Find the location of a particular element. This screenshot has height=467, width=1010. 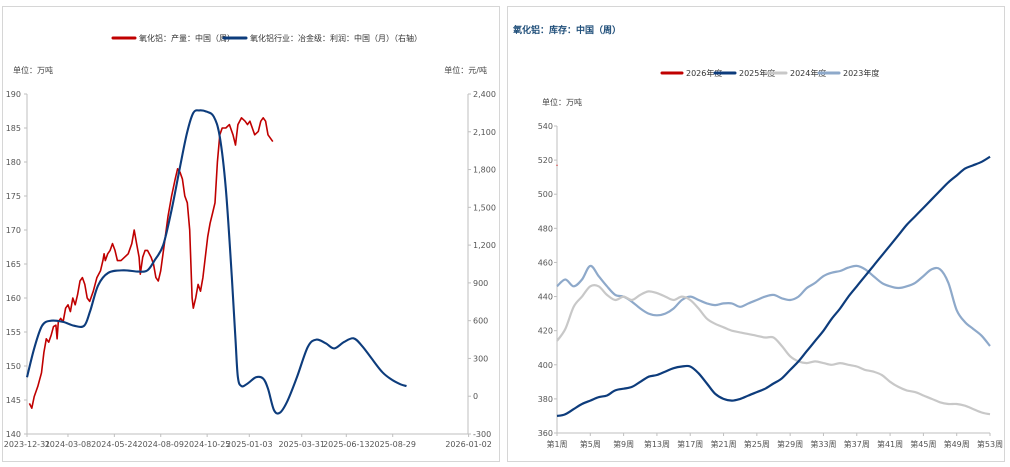

left-y-tick-label: 170 is located at coordinates (13, 230).